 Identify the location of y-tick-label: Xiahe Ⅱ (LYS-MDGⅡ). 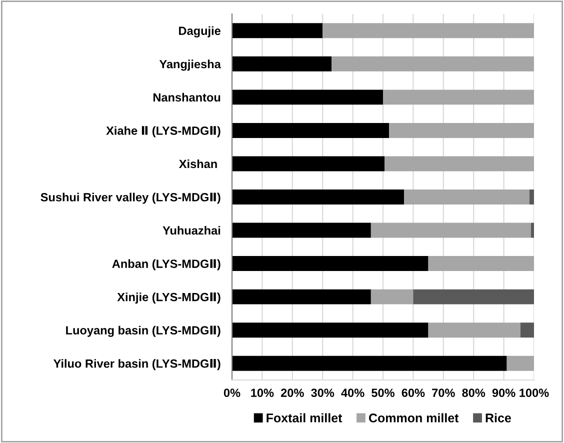
(163, 132).